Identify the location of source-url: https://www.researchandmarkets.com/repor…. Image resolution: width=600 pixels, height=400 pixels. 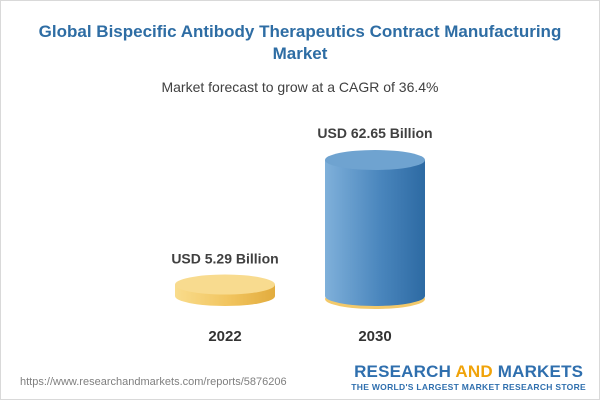
(153, 382).